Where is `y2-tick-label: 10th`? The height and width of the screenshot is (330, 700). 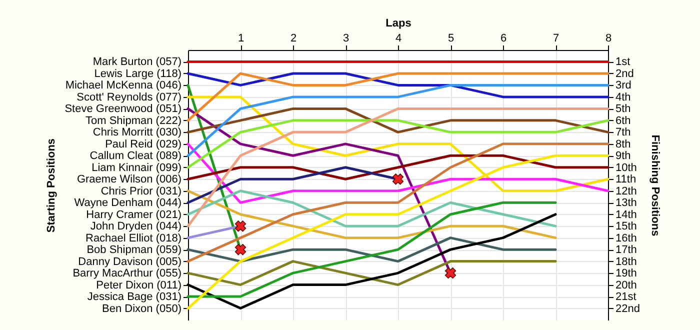
y2-tick-label: 10th is located at coordinates (626, 168).